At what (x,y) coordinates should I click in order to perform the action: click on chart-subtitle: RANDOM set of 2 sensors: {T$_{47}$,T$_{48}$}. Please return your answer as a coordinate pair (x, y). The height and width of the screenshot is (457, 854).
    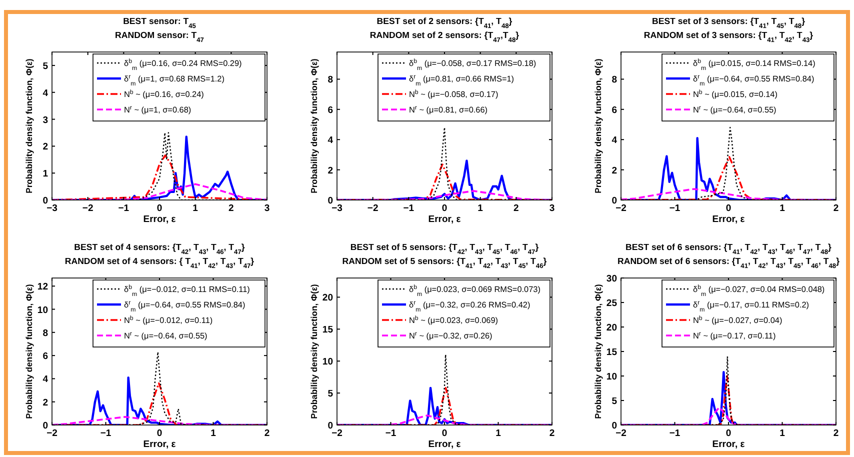
    Looking at the image, I should click on (445, 37).